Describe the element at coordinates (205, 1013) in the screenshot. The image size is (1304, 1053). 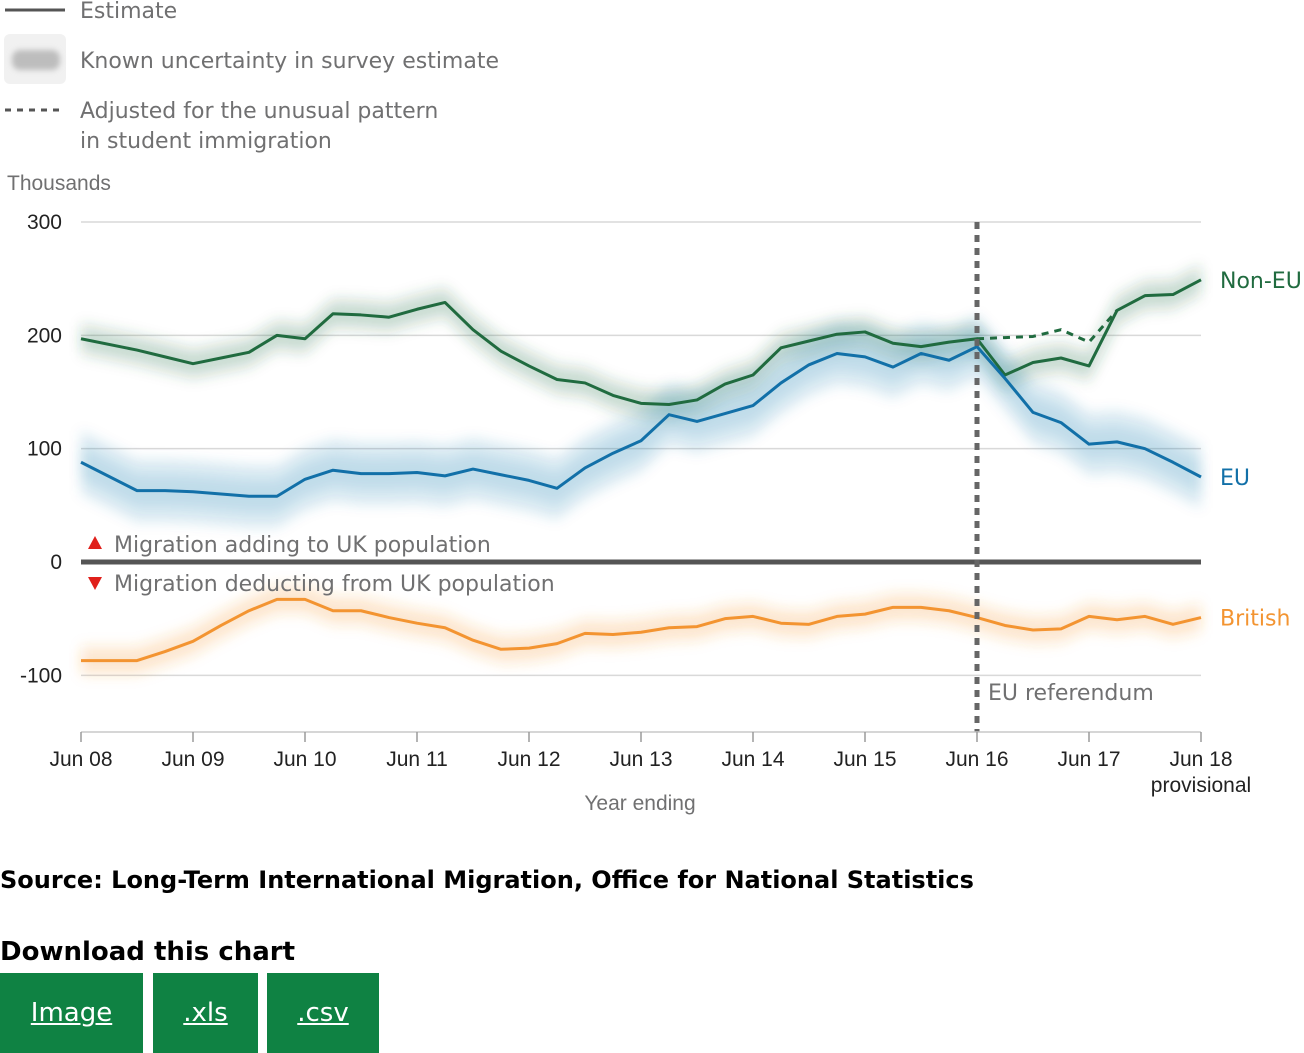
I see `download-xls-button: .xls` at that location.